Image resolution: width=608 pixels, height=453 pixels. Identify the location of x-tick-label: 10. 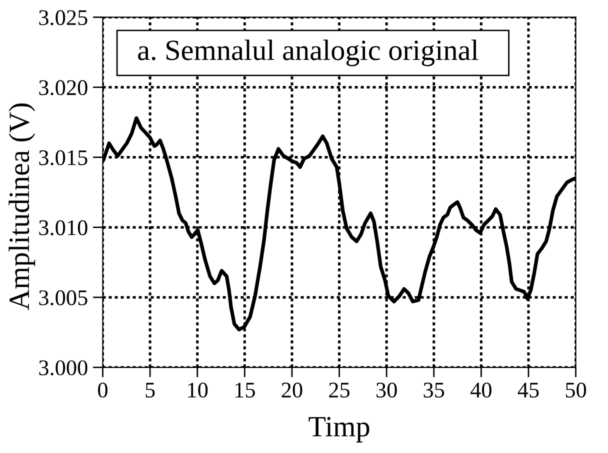
(198, 390).